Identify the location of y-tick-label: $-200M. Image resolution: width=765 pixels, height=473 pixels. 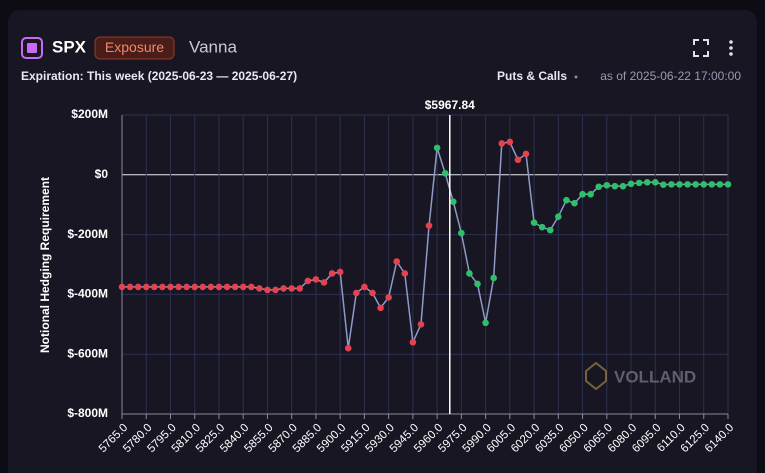
(87, 234).